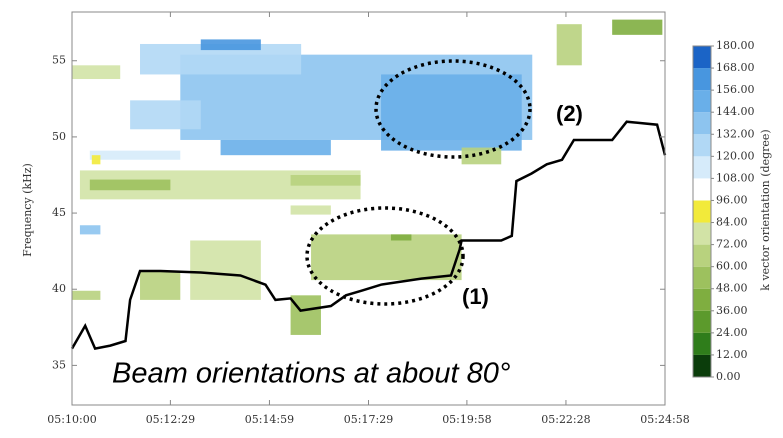 This screenshot has width=783, height=438. What do you see at coordinates (732, 244) in the screenshot?
I see `colorbar-tick-label: 72.00` at bounding box center [732, 244].